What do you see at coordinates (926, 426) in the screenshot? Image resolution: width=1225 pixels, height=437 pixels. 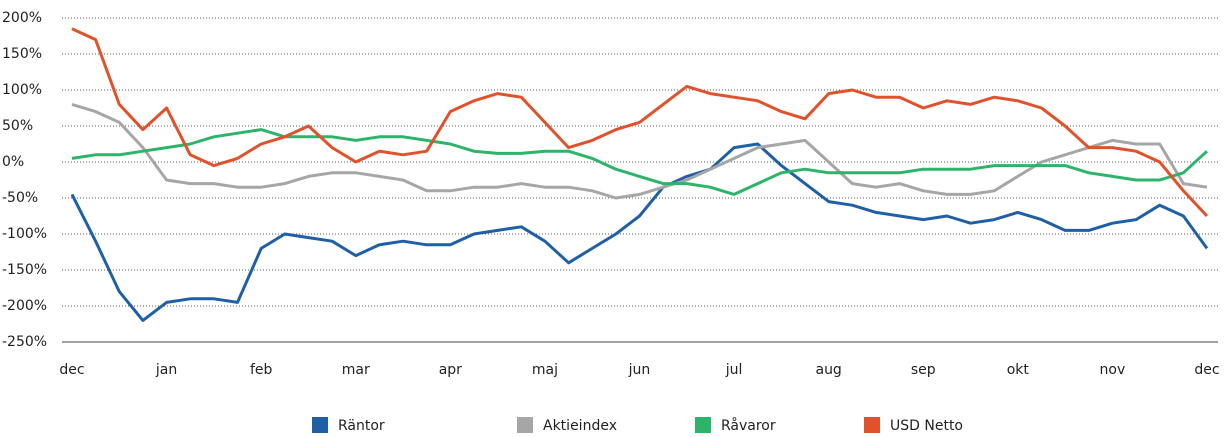 I see `legend-label: USD Netto` at bounding box center [926, 426].